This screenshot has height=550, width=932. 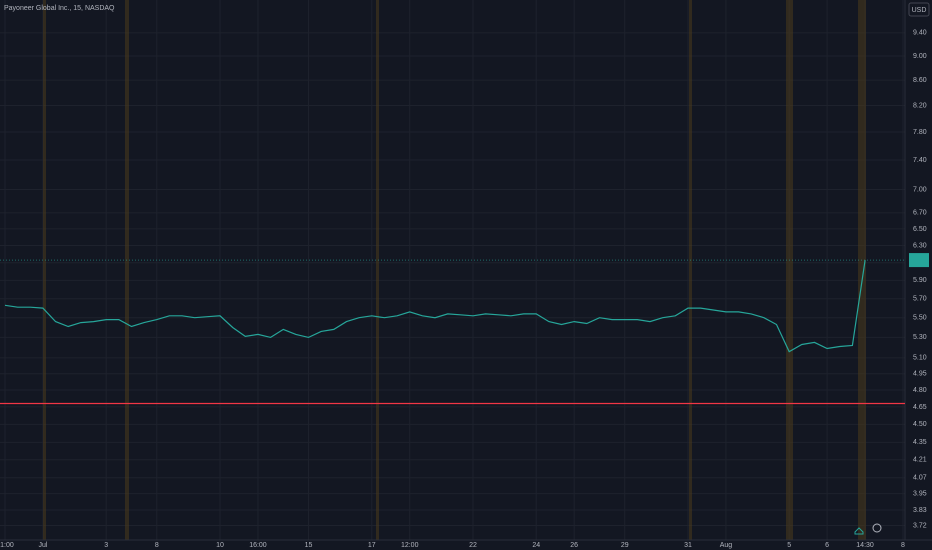 What do you see at coordinates (920, 407) in the screenshot?
I see `y-tick-label: 4.65` at bounding box center [920, 407].